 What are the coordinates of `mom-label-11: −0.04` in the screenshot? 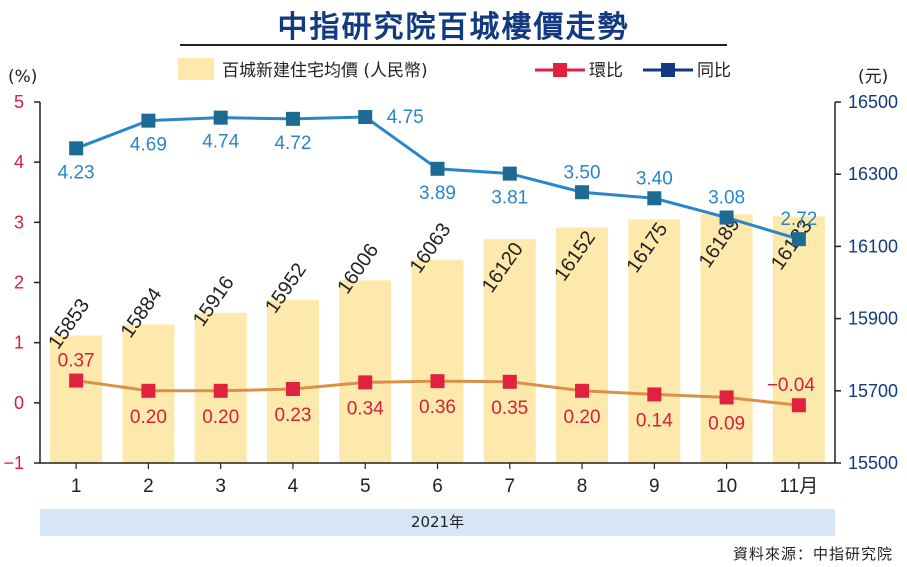 It's located at (791, 385).